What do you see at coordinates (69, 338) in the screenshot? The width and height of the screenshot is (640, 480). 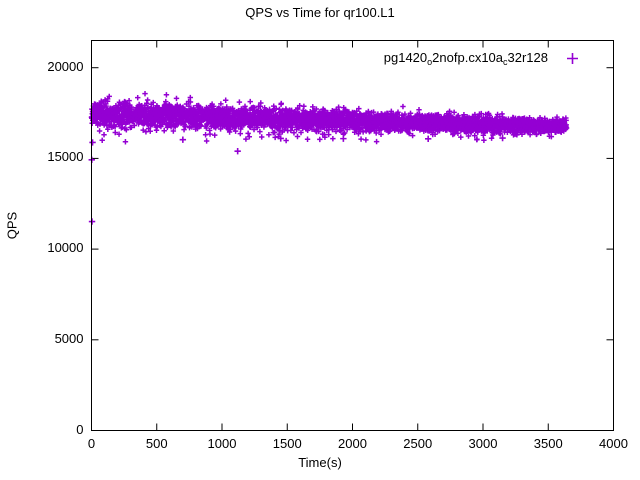 I see `y-tick-label: 5000` at bounding box center [69, 338].